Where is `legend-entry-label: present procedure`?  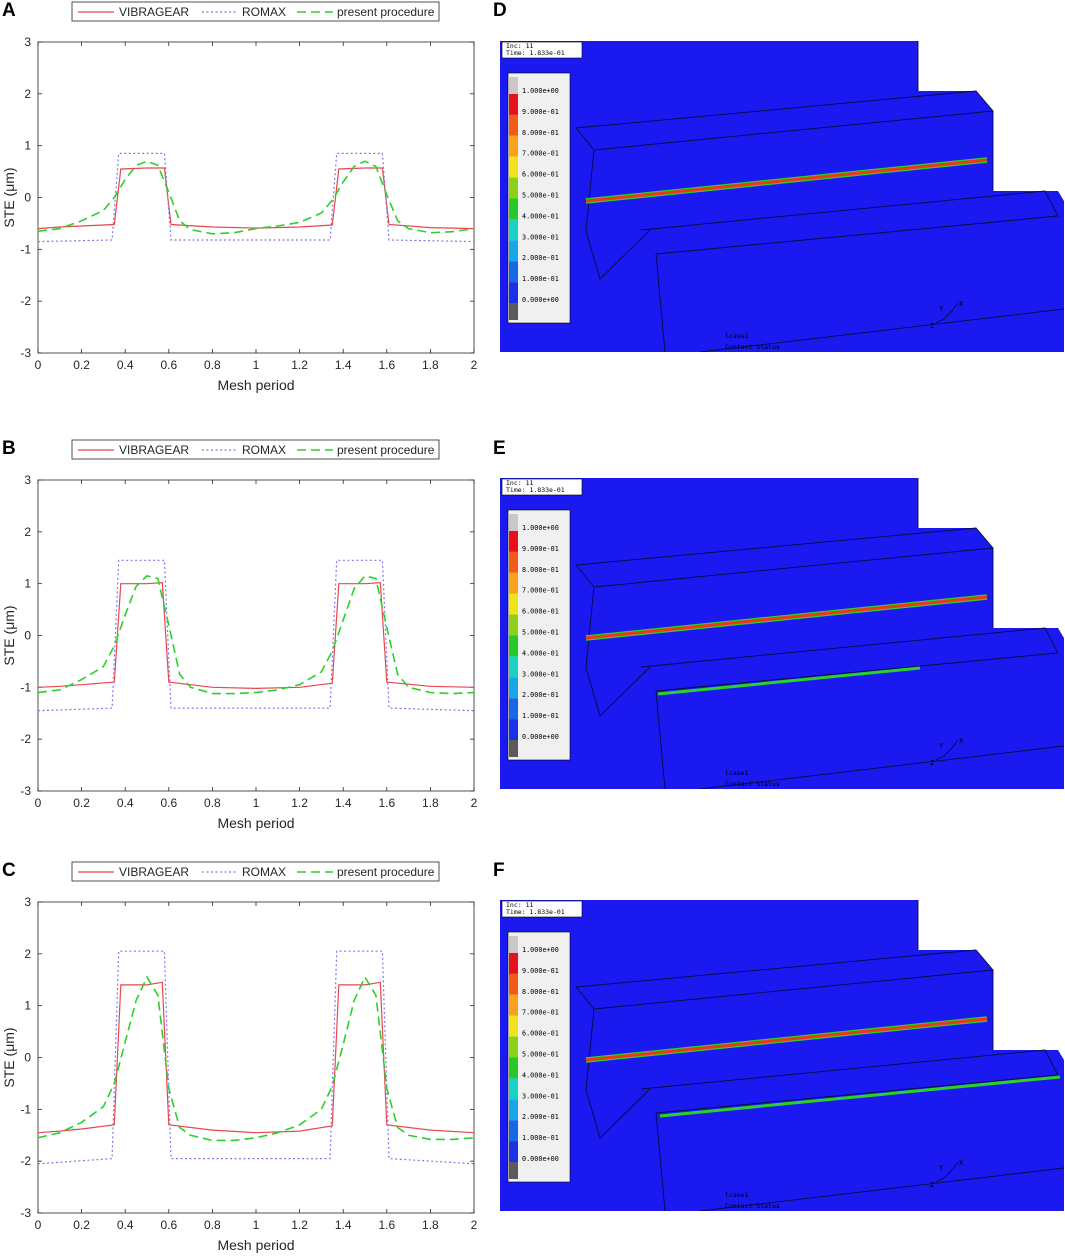 legend-entry-label: present procedure is located at coordinates (386, 872).